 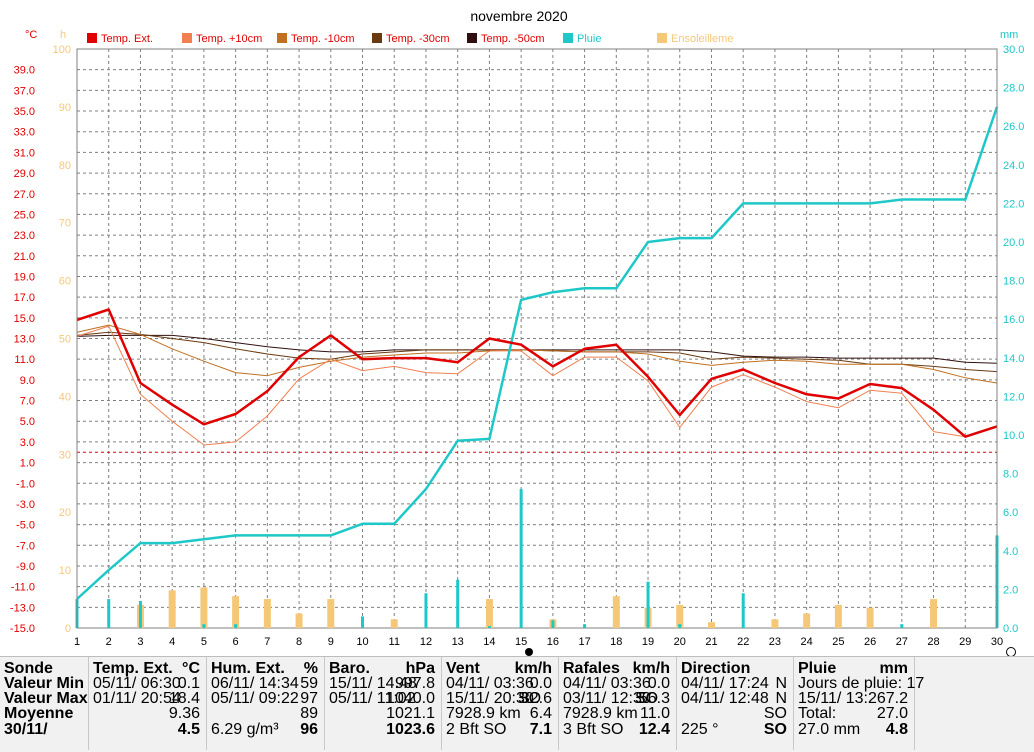 I want to click on baro-max-value: 1040.0, so click(x=410, y=698).